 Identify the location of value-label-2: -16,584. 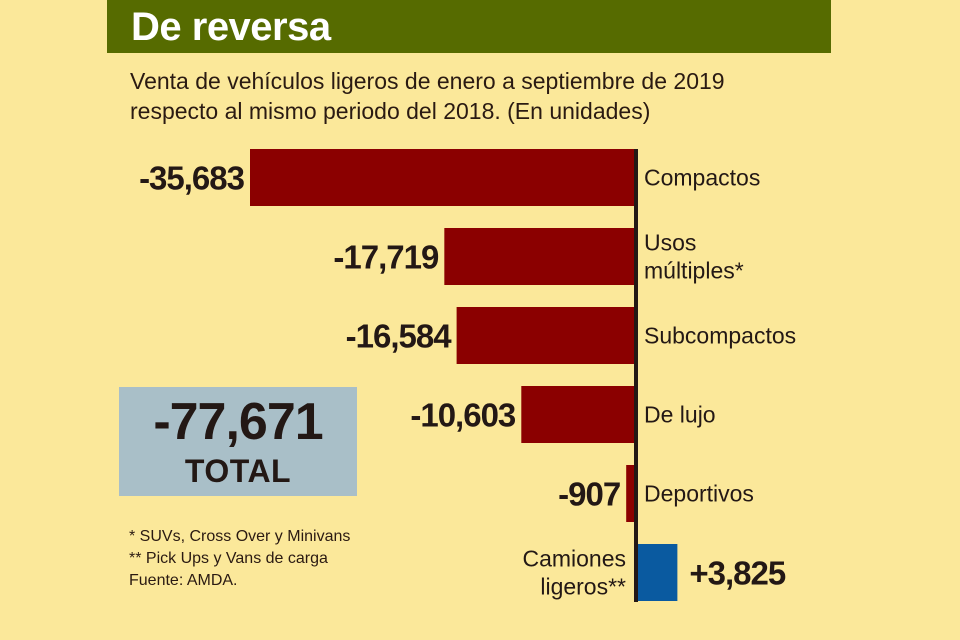
(399, 336).